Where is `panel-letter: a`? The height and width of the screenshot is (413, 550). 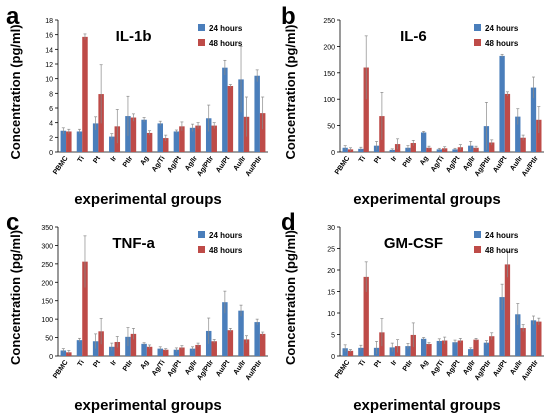 panel-letter: a is located at coordinates (13, 16).